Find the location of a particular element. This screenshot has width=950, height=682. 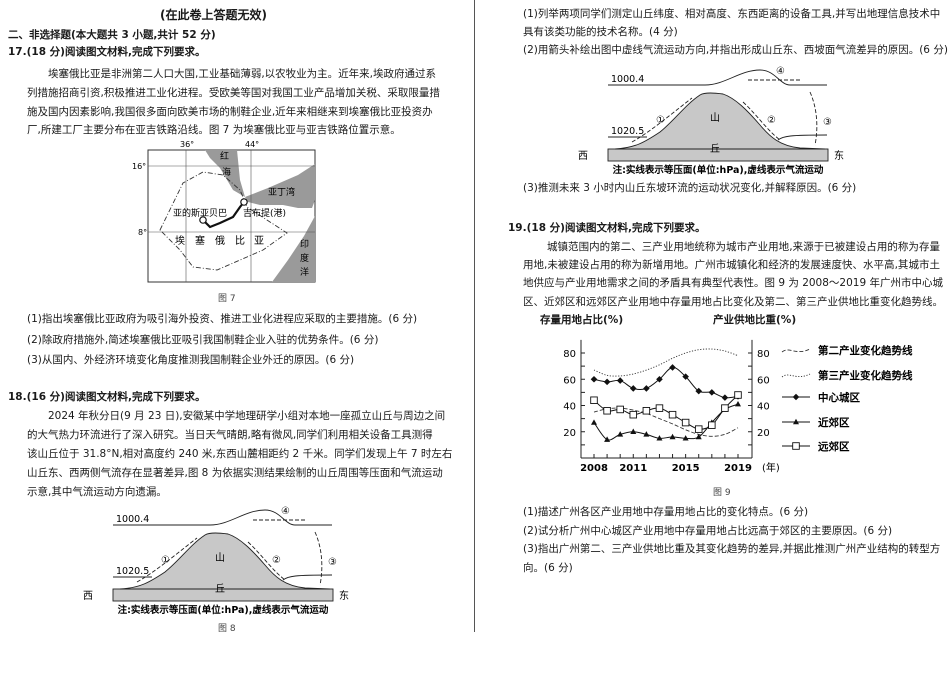

indian-ocean-label: 洋 is located at coordinates (304, 272).